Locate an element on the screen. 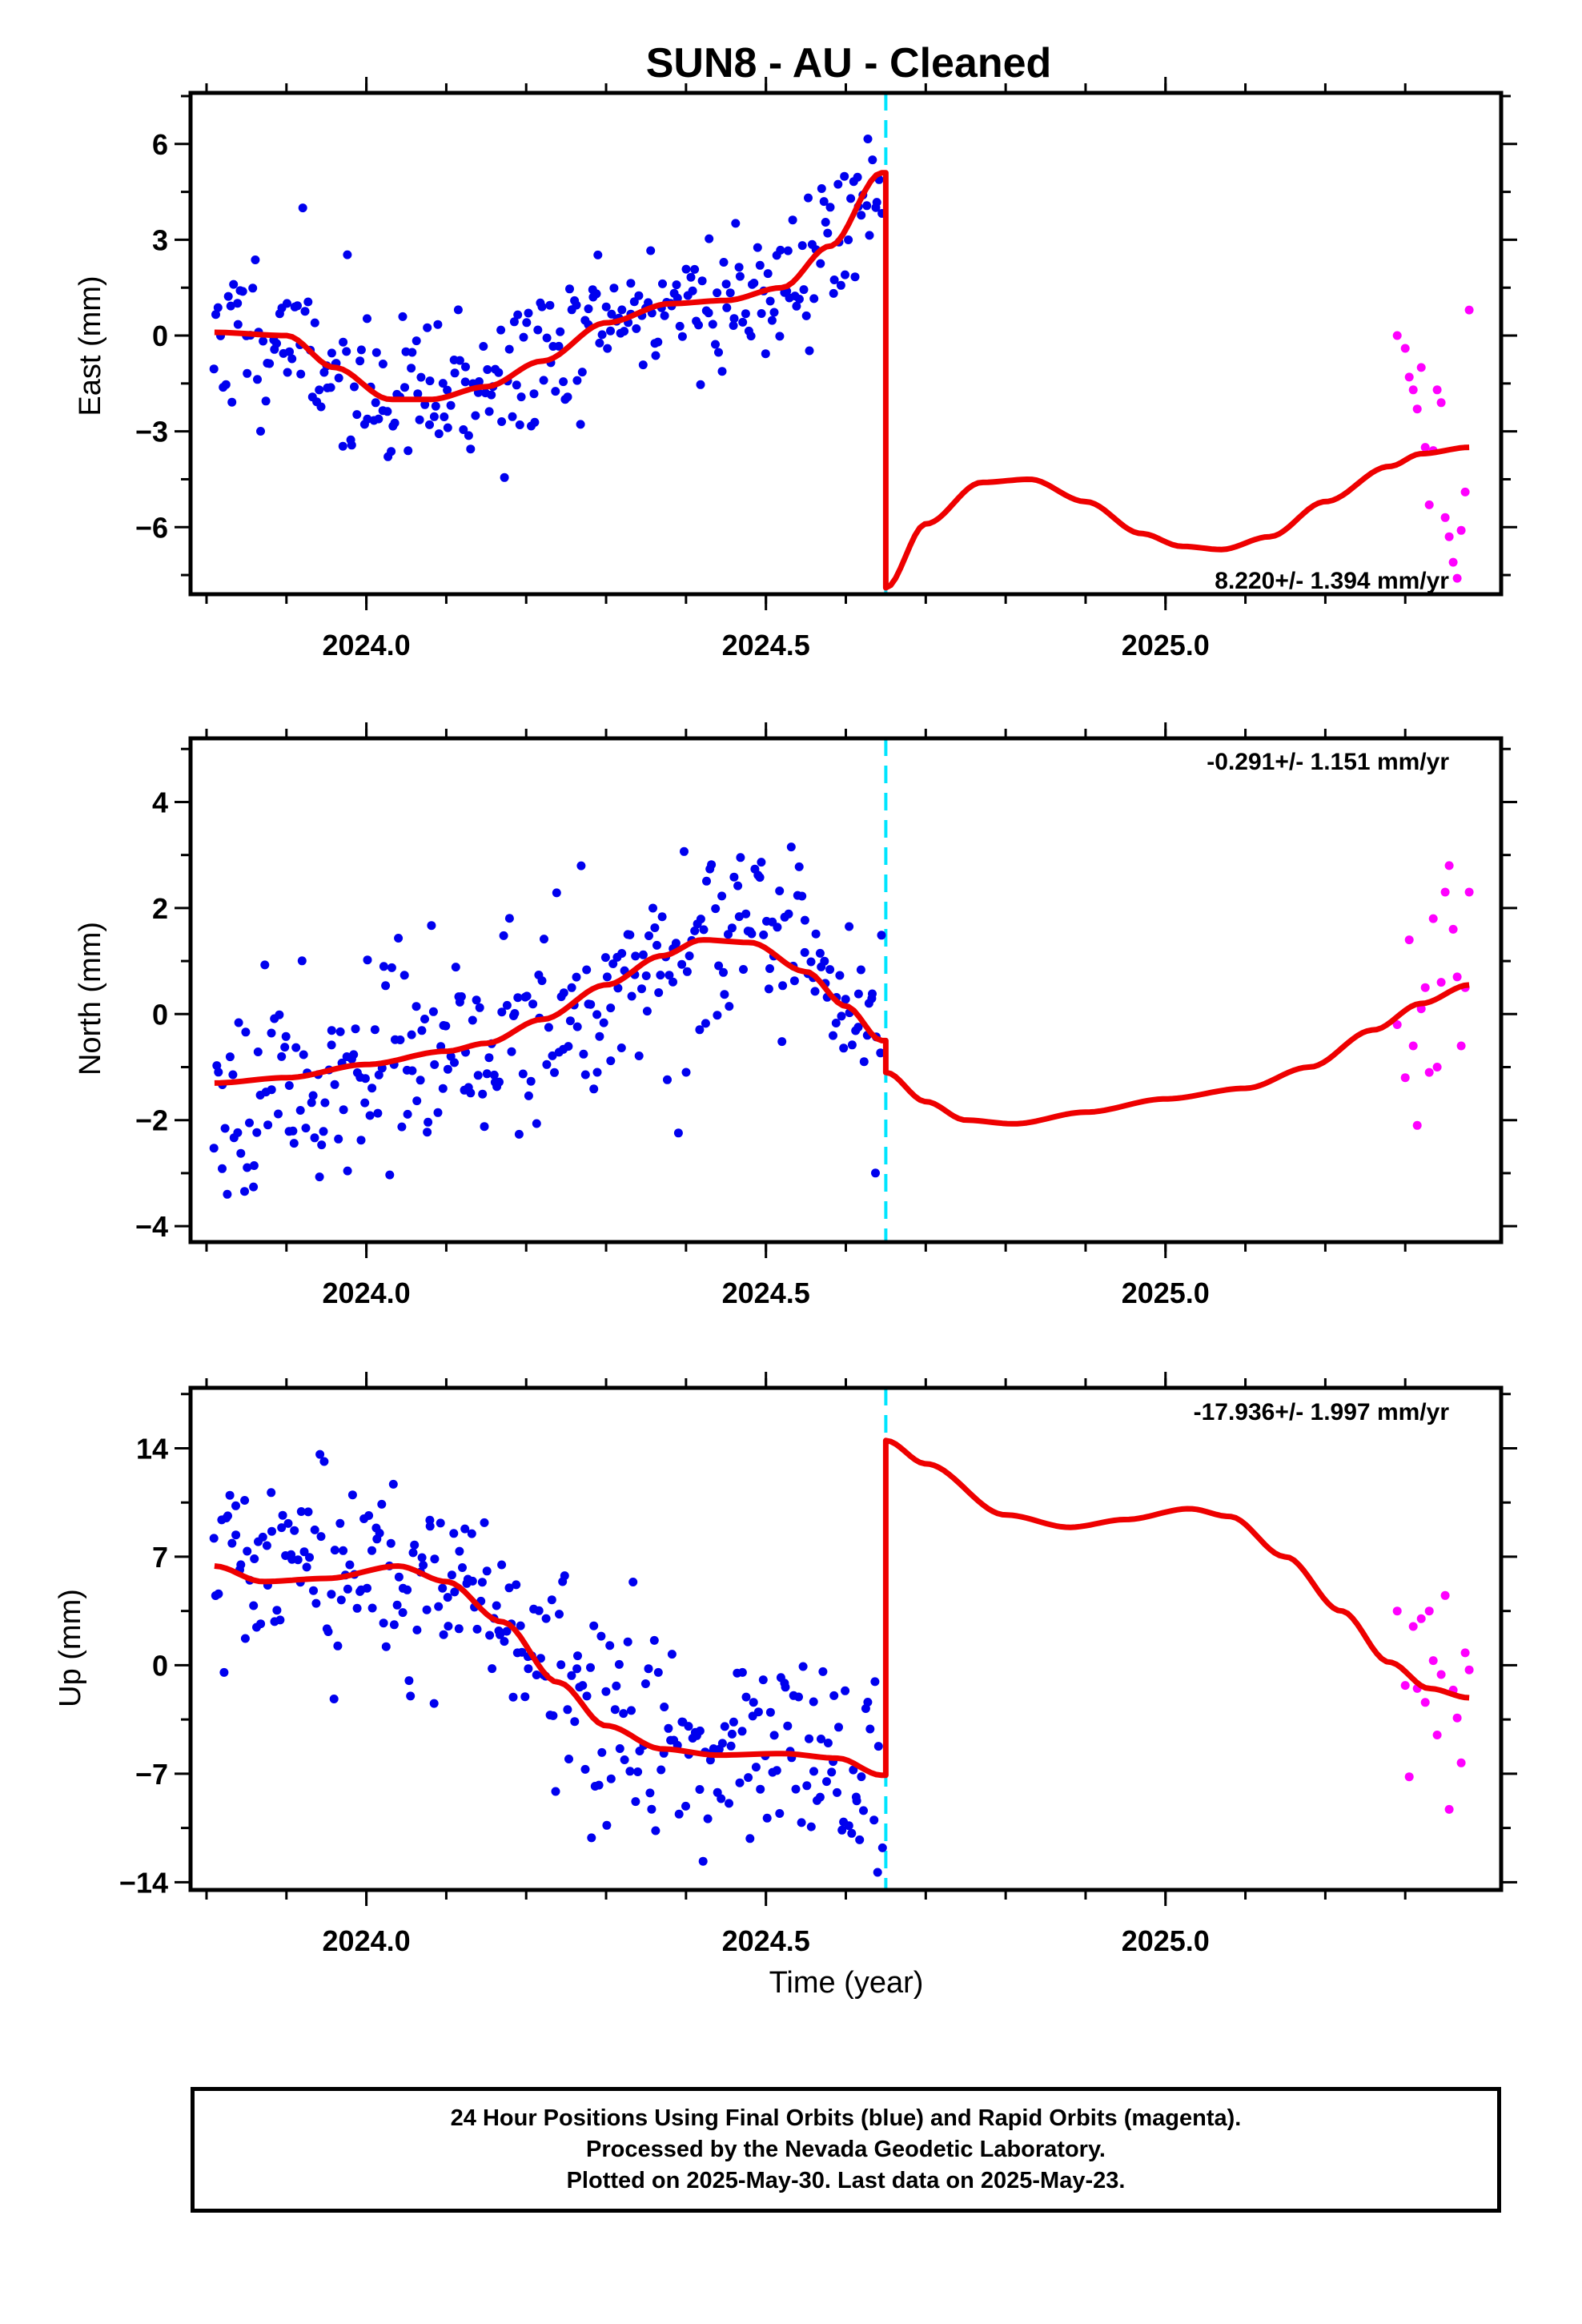 The width and height of the screenshot is (1582, 2324). north-x-tick-label: 2024.0 is located at coordinates (367, 1293).